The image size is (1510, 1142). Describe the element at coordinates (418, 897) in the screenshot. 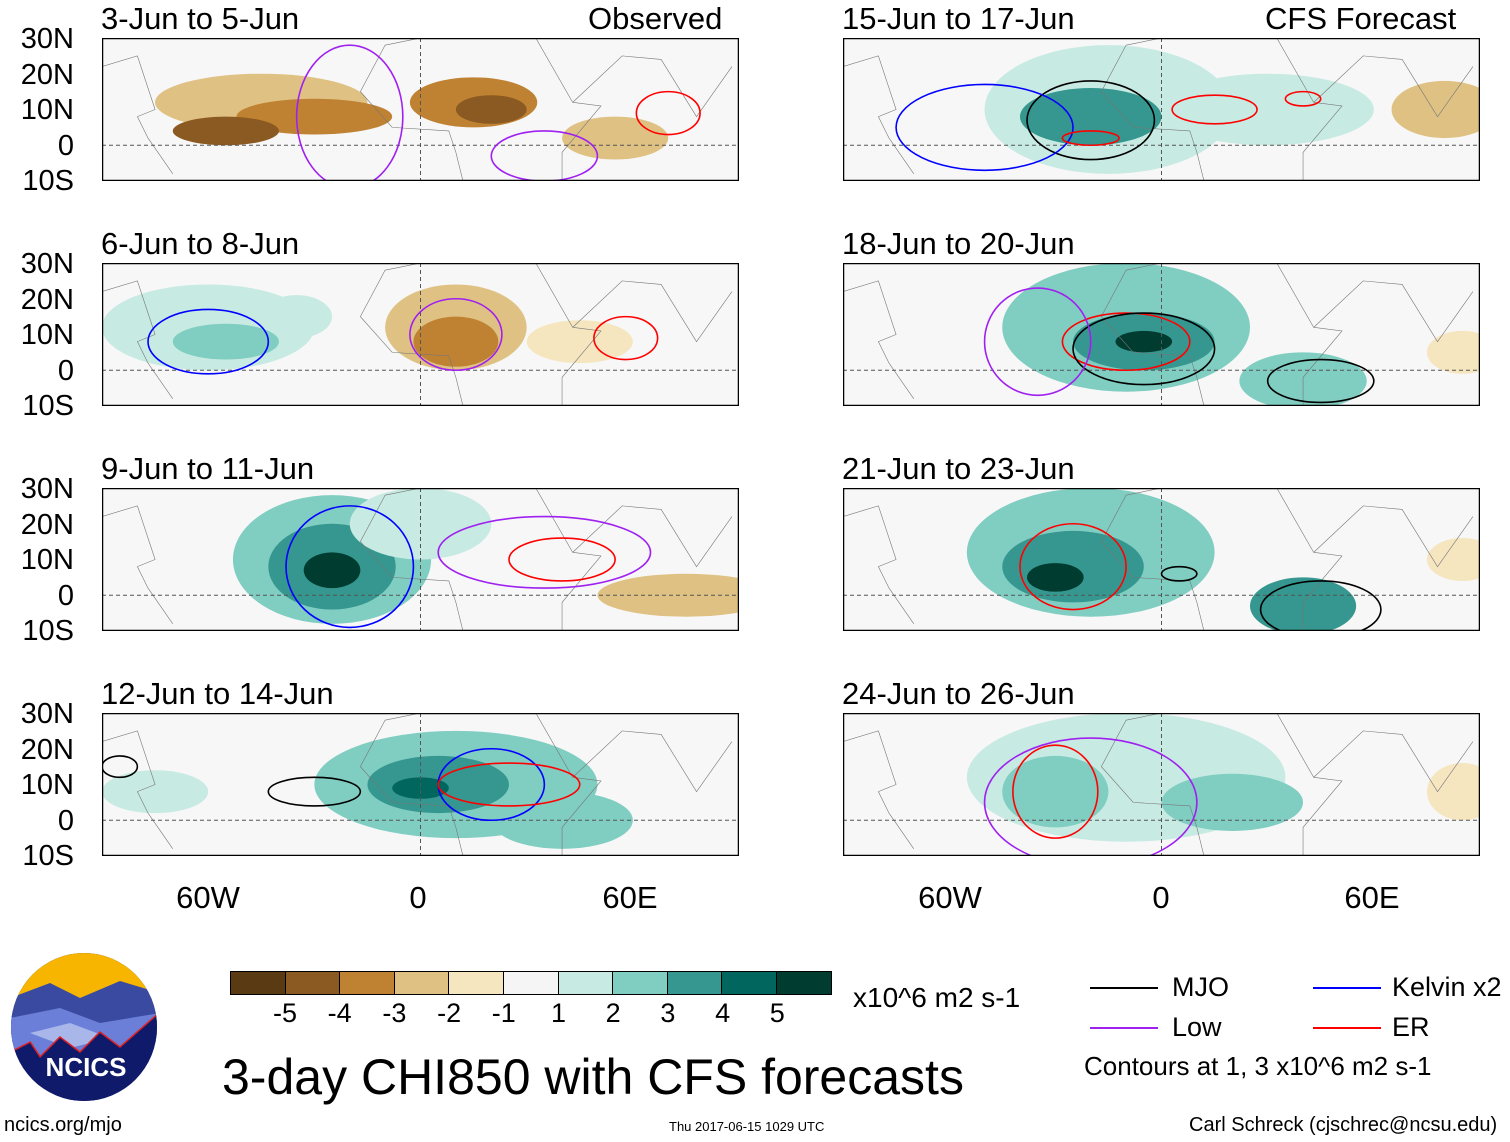

I see `lon-tick-0-left: 0` at that location.